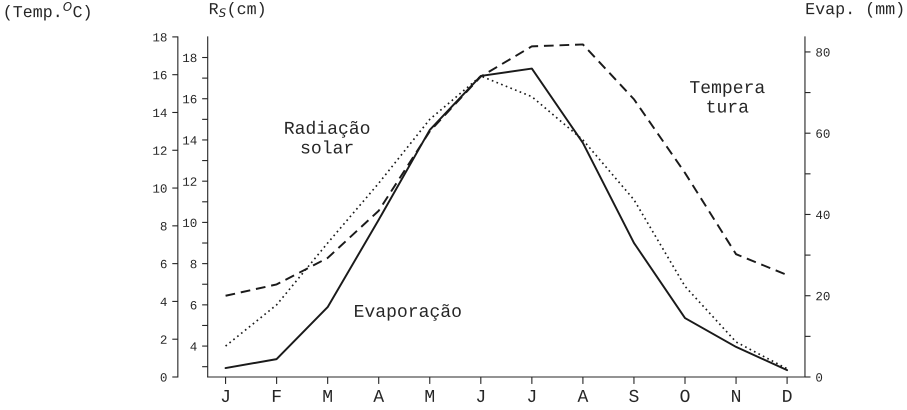 Image resolution: width=907 pixels, height=410 pixels. What do you see at coordinates (163, 226) in the screenshot?
I see `y3-tick-label: 8` at bounding box center [163, 226].